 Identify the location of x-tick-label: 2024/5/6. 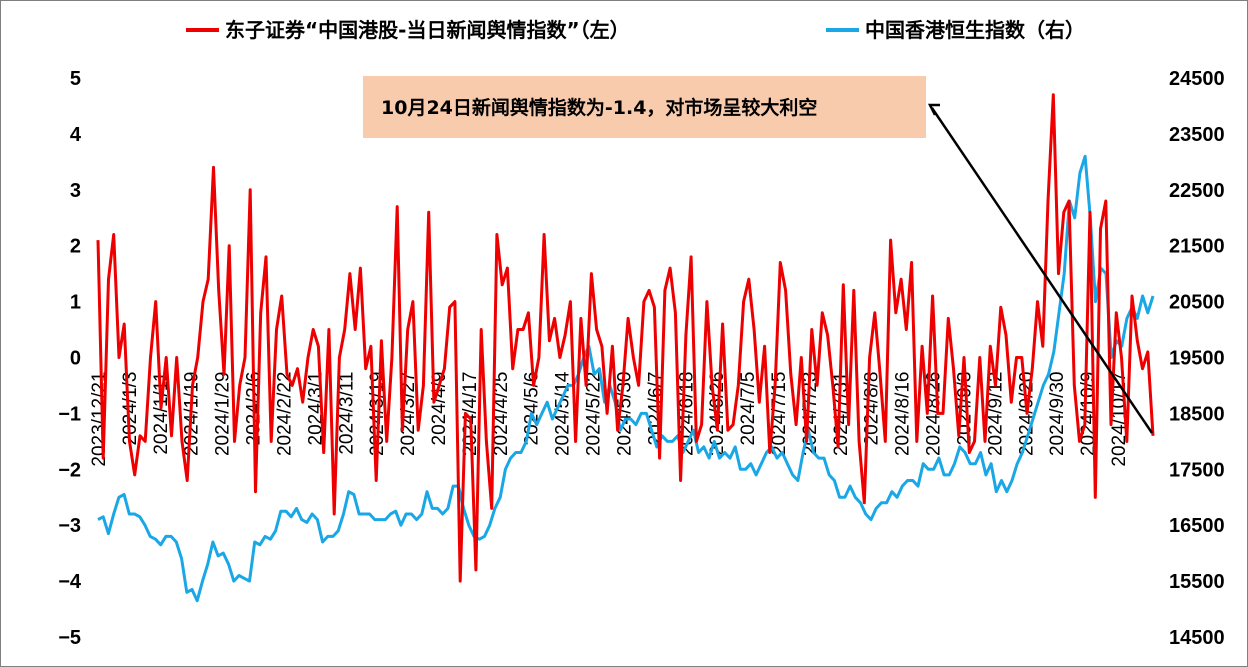
(532, 409).